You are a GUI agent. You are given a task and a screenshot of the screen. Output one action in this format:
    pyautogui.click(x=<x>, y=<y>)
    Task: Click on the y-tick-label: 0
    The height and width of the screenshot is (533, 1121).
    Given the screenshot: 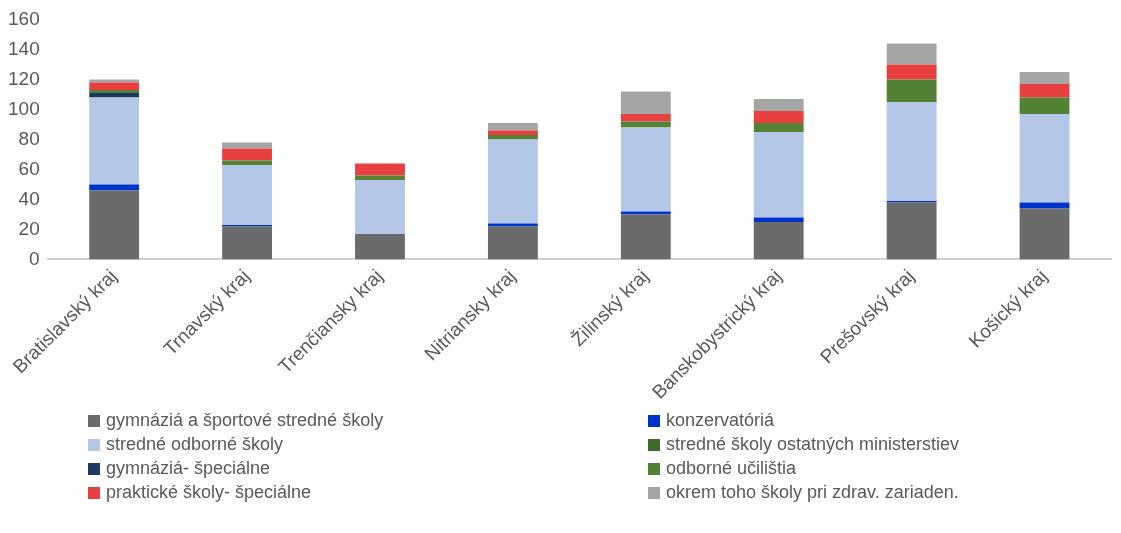 What is the action you would take?
    pyautogui.click(x=34, y=258)
    